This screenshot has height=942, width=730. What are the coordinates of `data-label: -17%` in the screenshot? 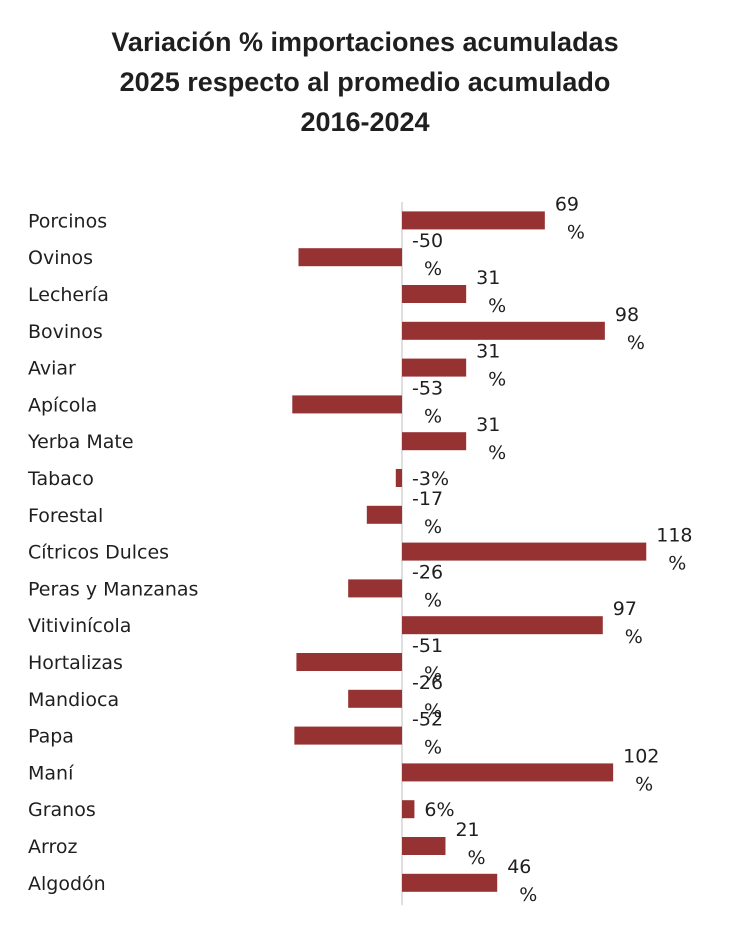 It's located at (427, 513).